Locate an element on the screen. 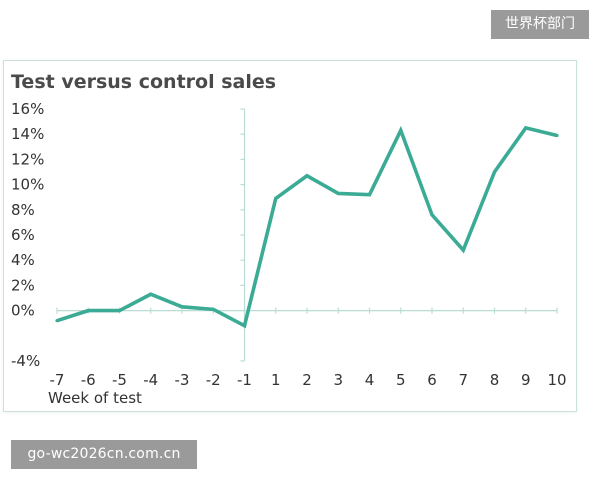 This screenshot has height=480, width=600. x-tick-label: -6 is located at coordinates (88, 380).